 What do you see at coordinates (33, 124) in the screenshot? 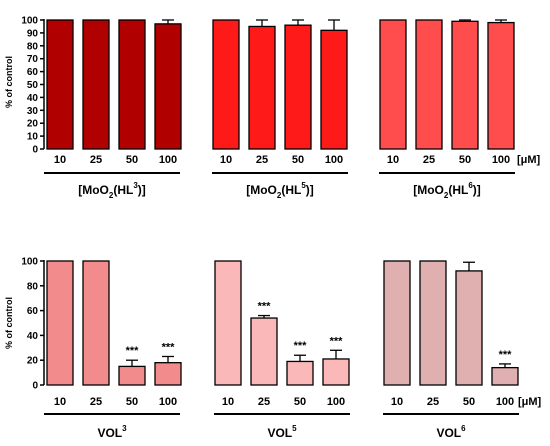
I see `y-tick-label: 20` at bounding box center [33, 124].